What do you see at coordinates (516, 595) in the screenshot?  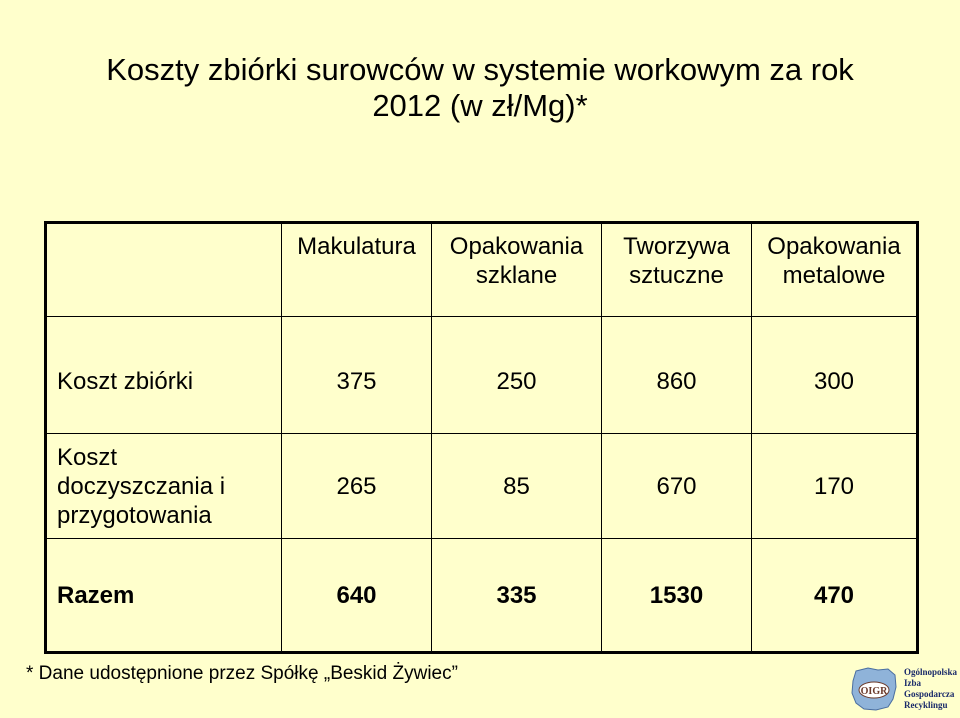 I see `cell-value: 335` at bounding box center [516, 595].